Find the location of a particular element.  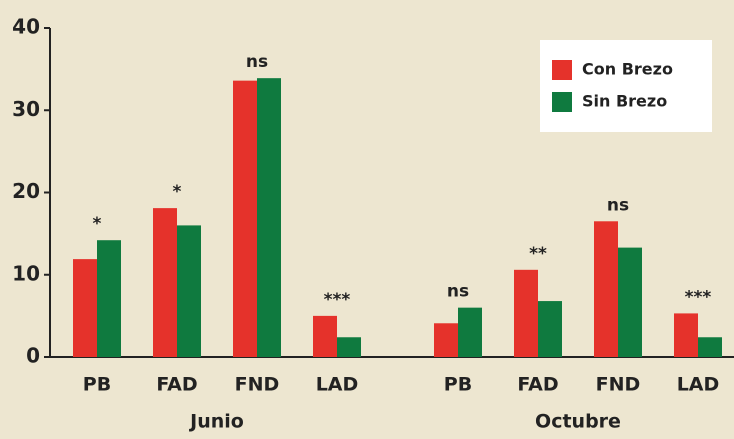

y-tick-label: 40 is located at coordinates (26, 27).